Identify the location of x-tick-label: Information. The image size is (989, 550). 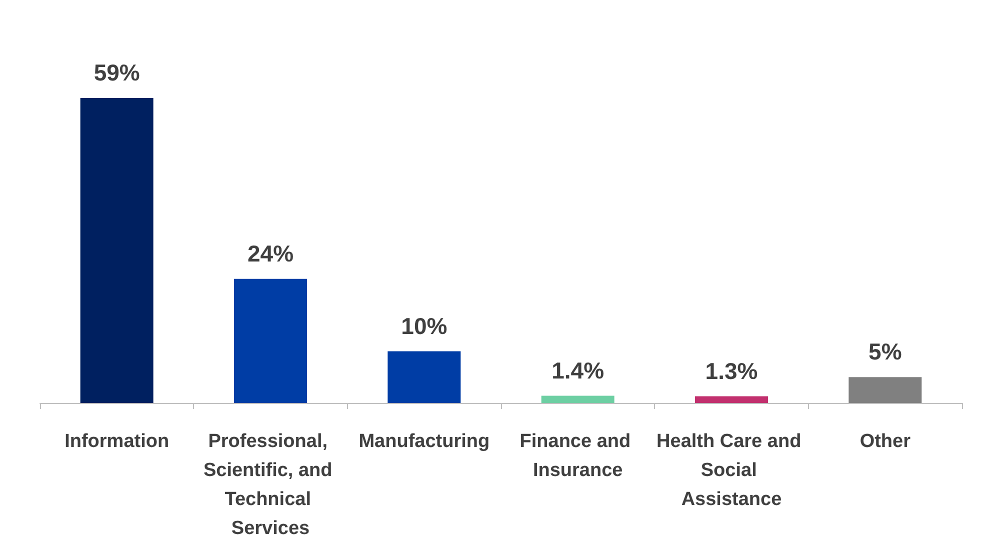
(117, 441).